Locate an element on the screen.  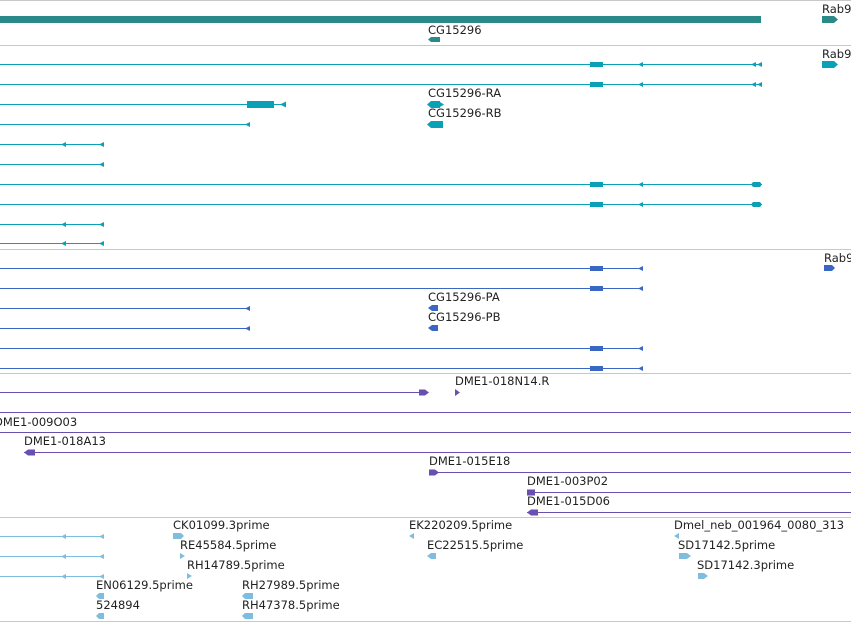
gene-feature-rab9 is located at coordinates (830, 19).